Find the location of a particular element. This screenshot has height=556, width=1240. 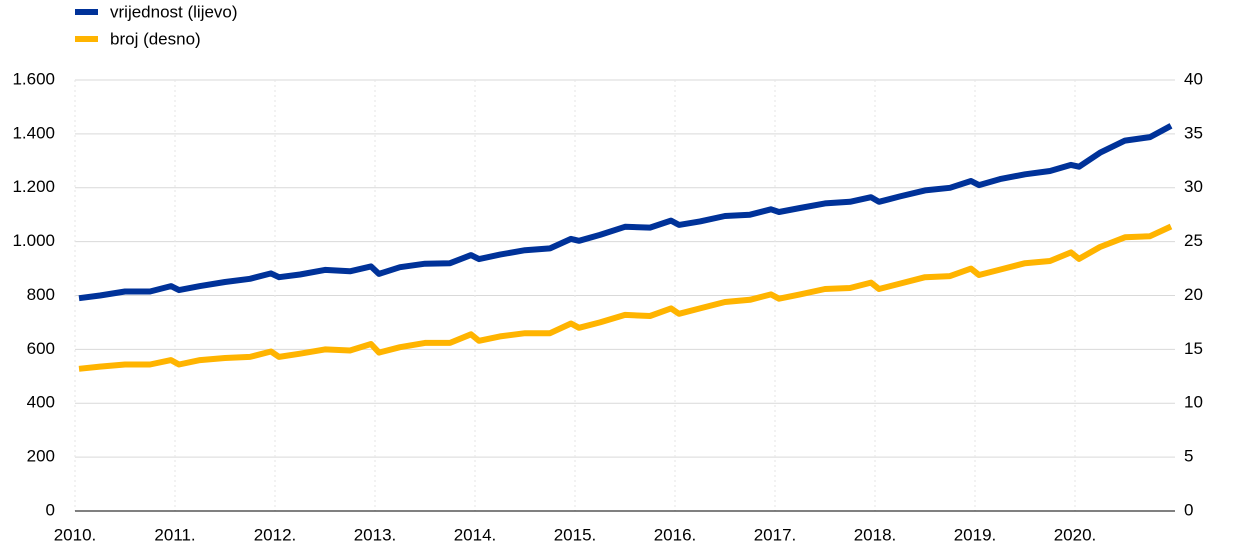

y-tick-label: 0 is located at coordinates (50, 509).